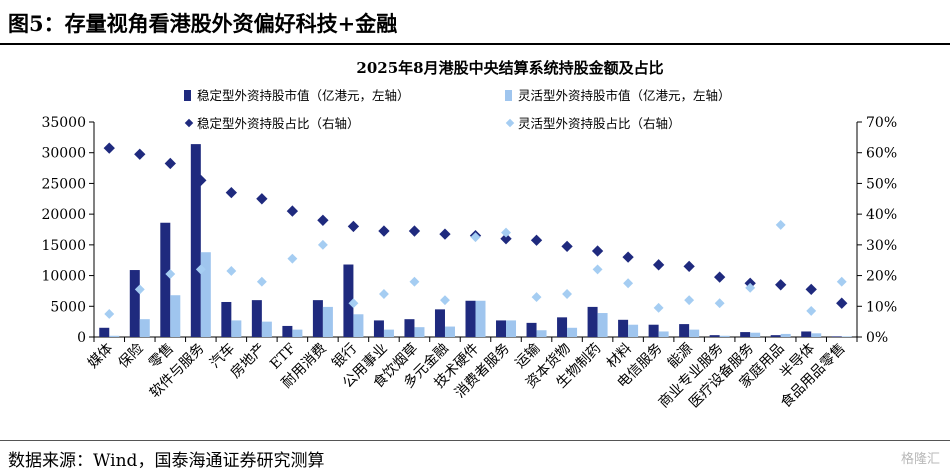 This screenshot has height=474, width=950. What do you see at coordinates (248, 361) in the screenshot?
I see `x-tick-label: 房地产` at bounding box center [248, 361].